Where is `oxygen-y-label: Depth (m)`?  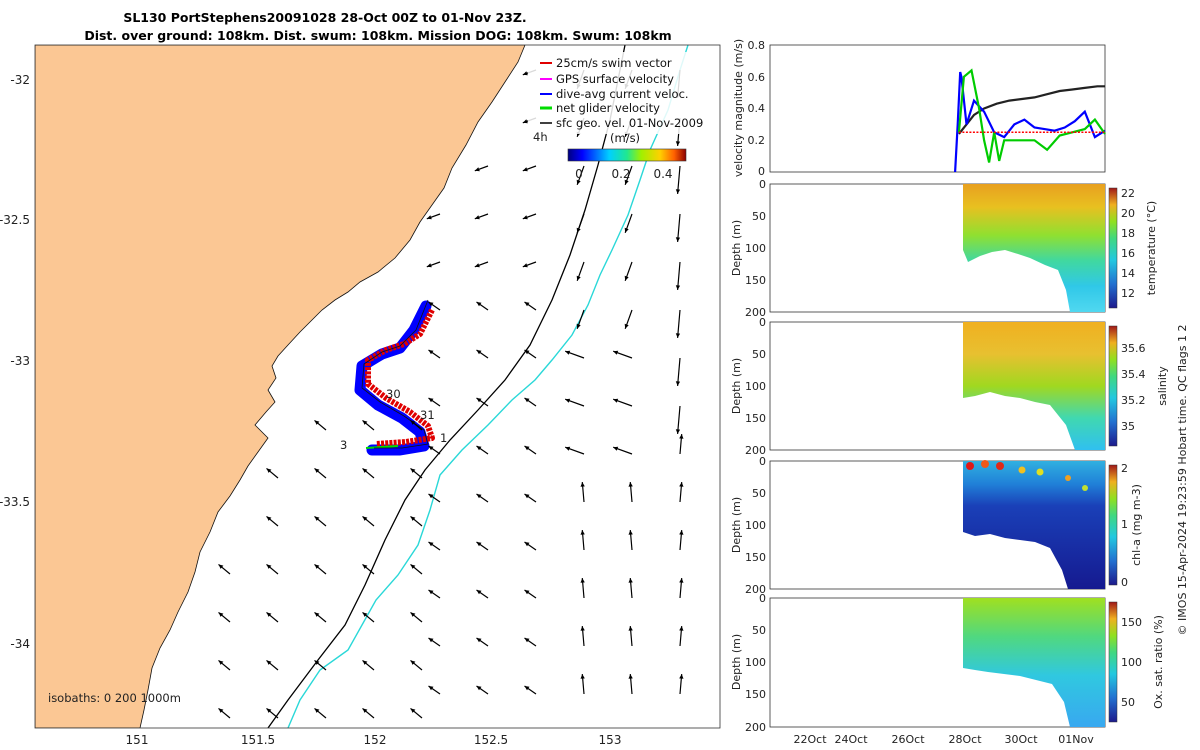 oxygen-y-label: Depth (m) is located at coordinates (736, 662).